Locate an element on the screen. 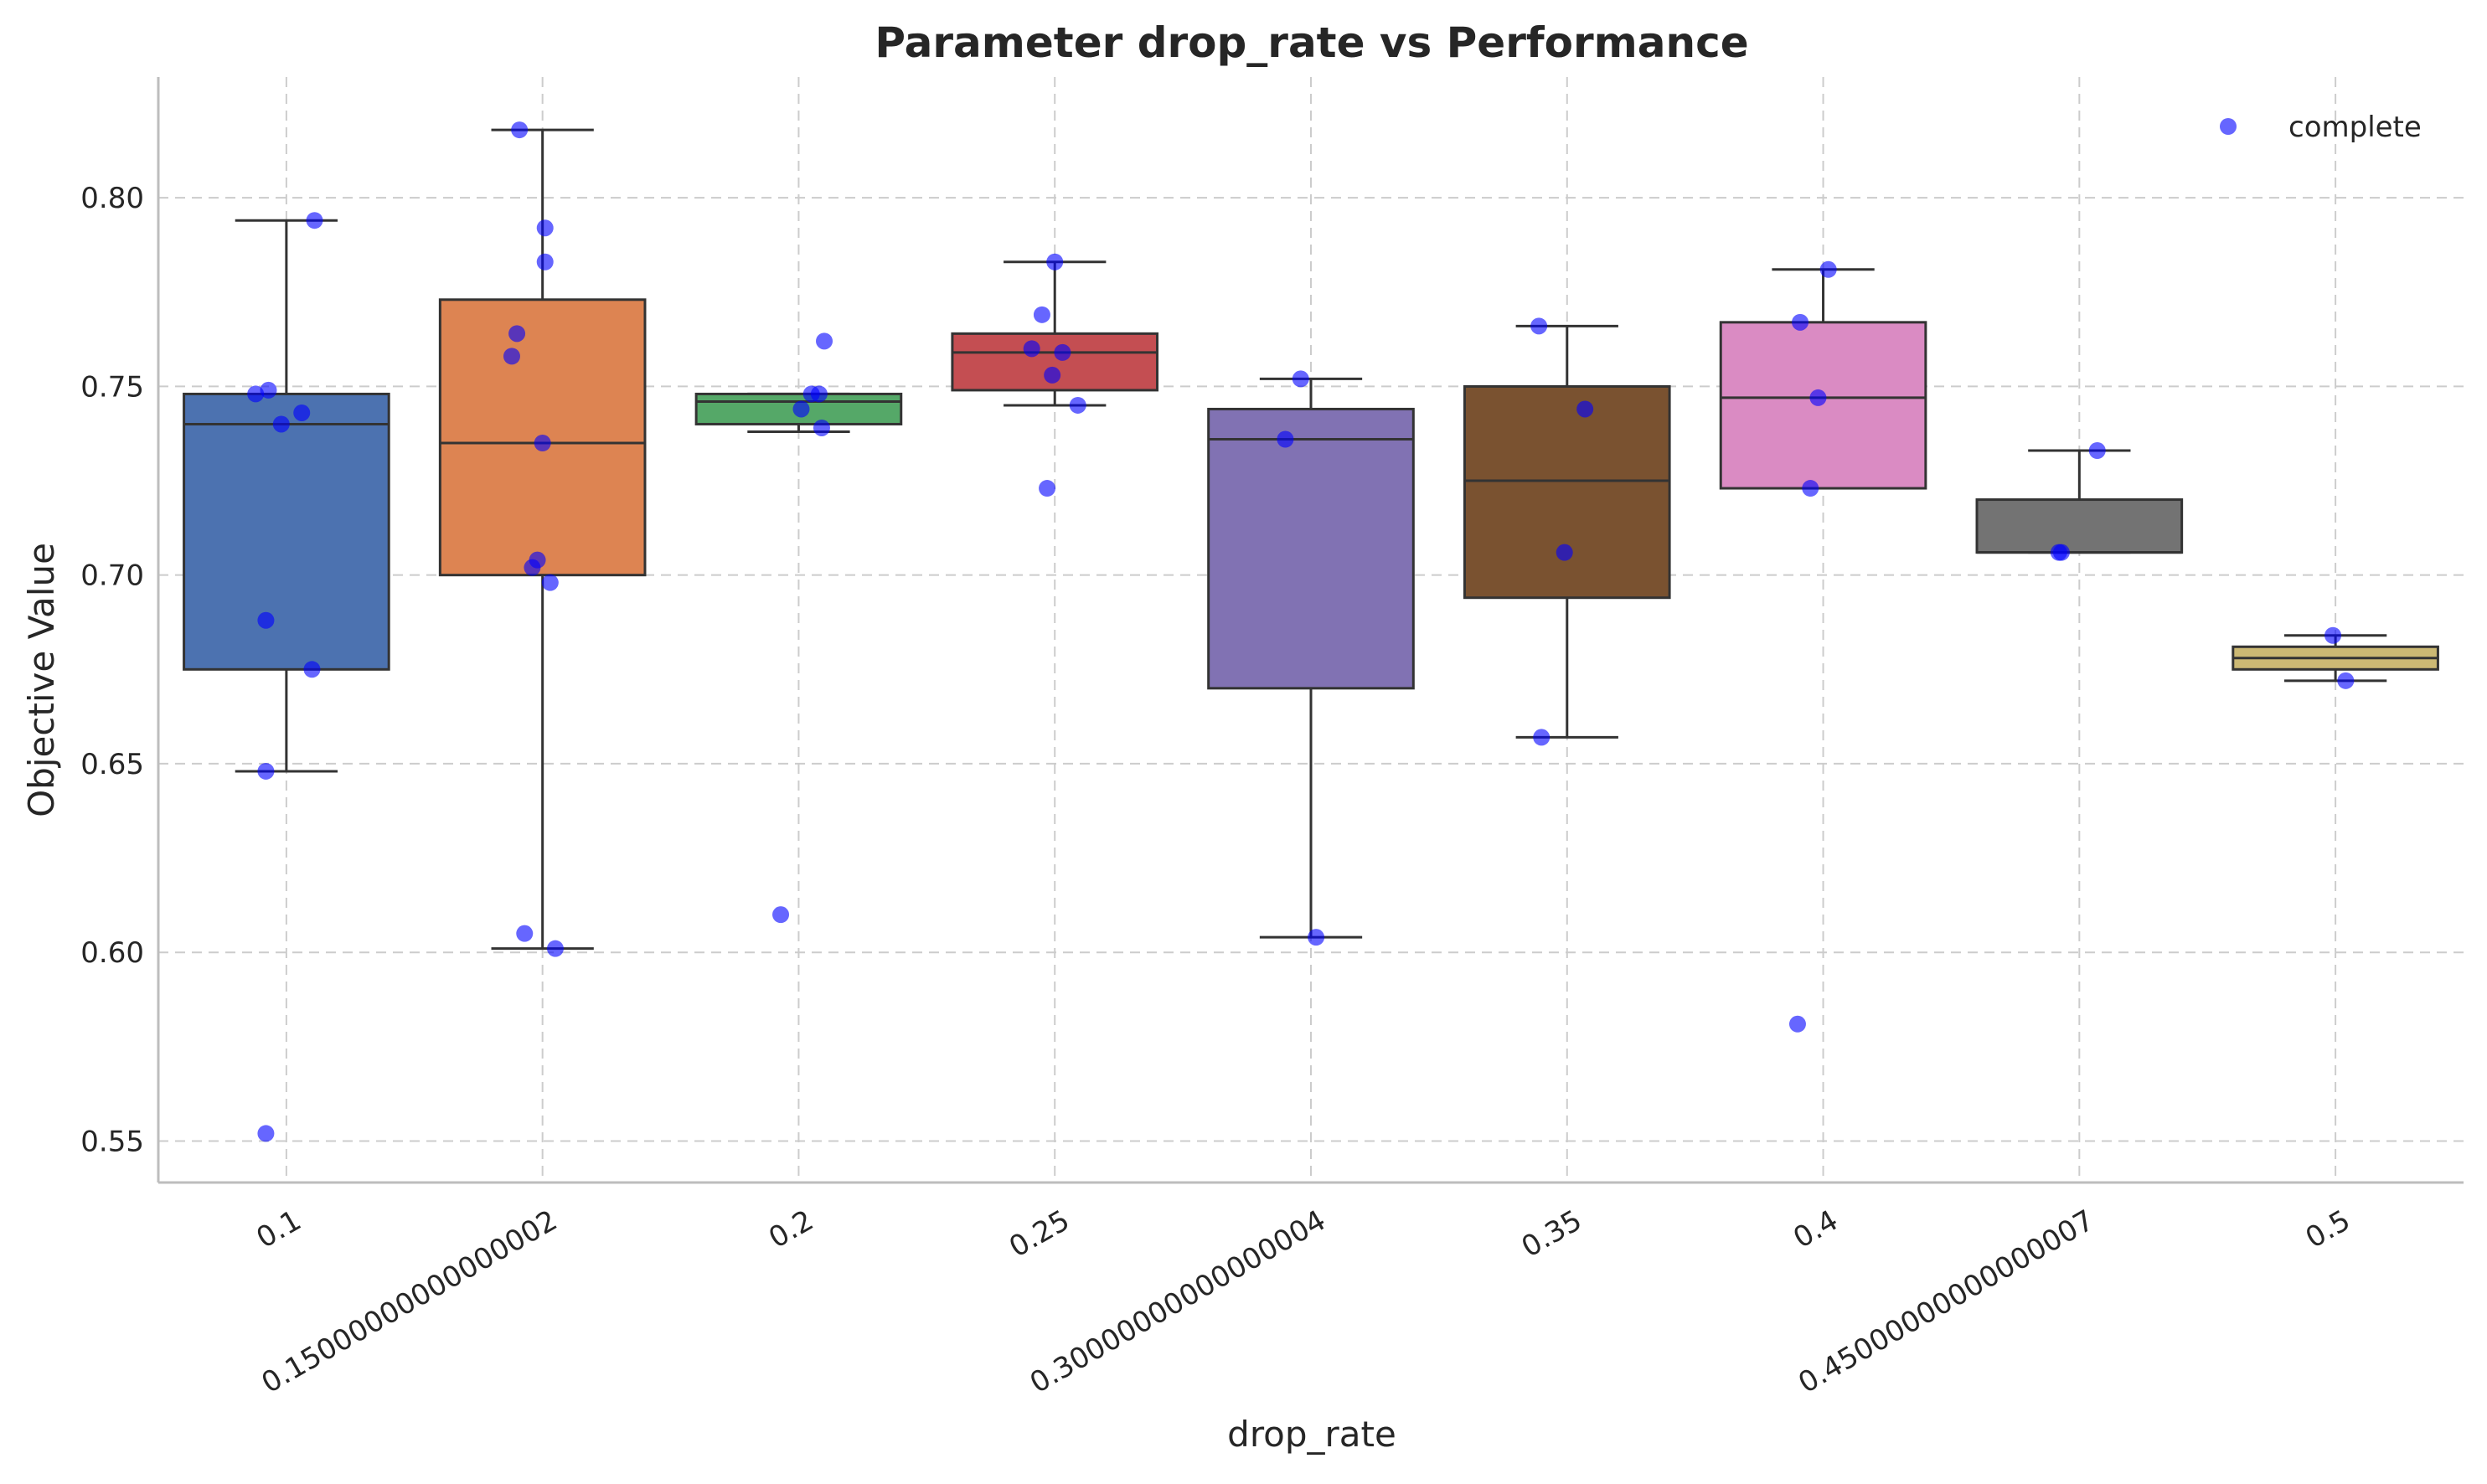  box-0.4 is located at coordinates (1823, 379).